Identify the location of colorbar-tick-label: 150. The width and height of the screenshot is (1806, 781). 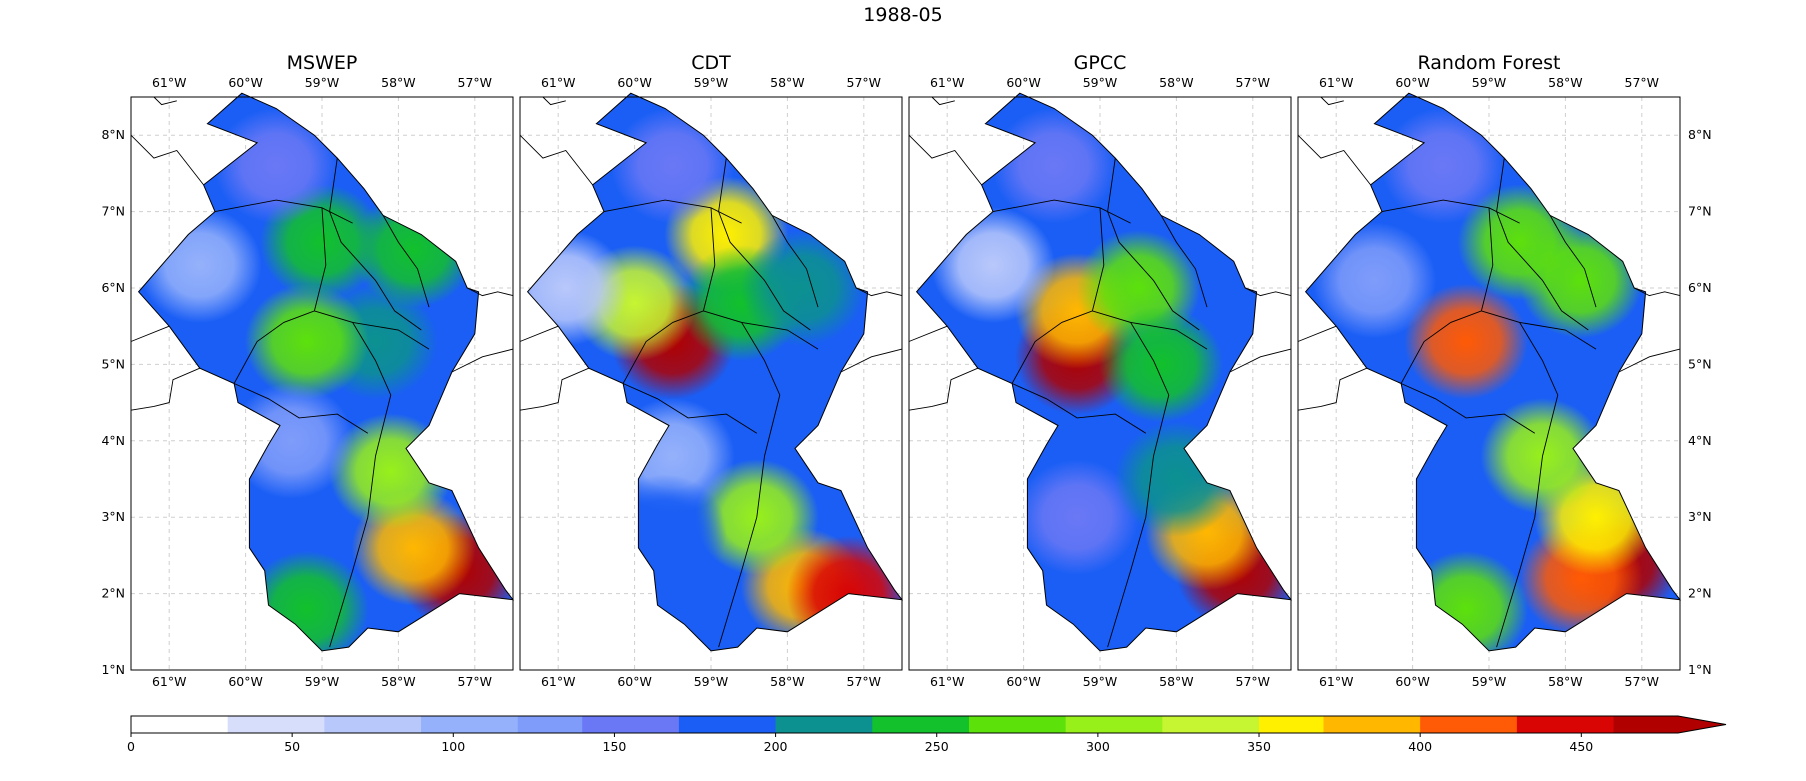
(615, 746).